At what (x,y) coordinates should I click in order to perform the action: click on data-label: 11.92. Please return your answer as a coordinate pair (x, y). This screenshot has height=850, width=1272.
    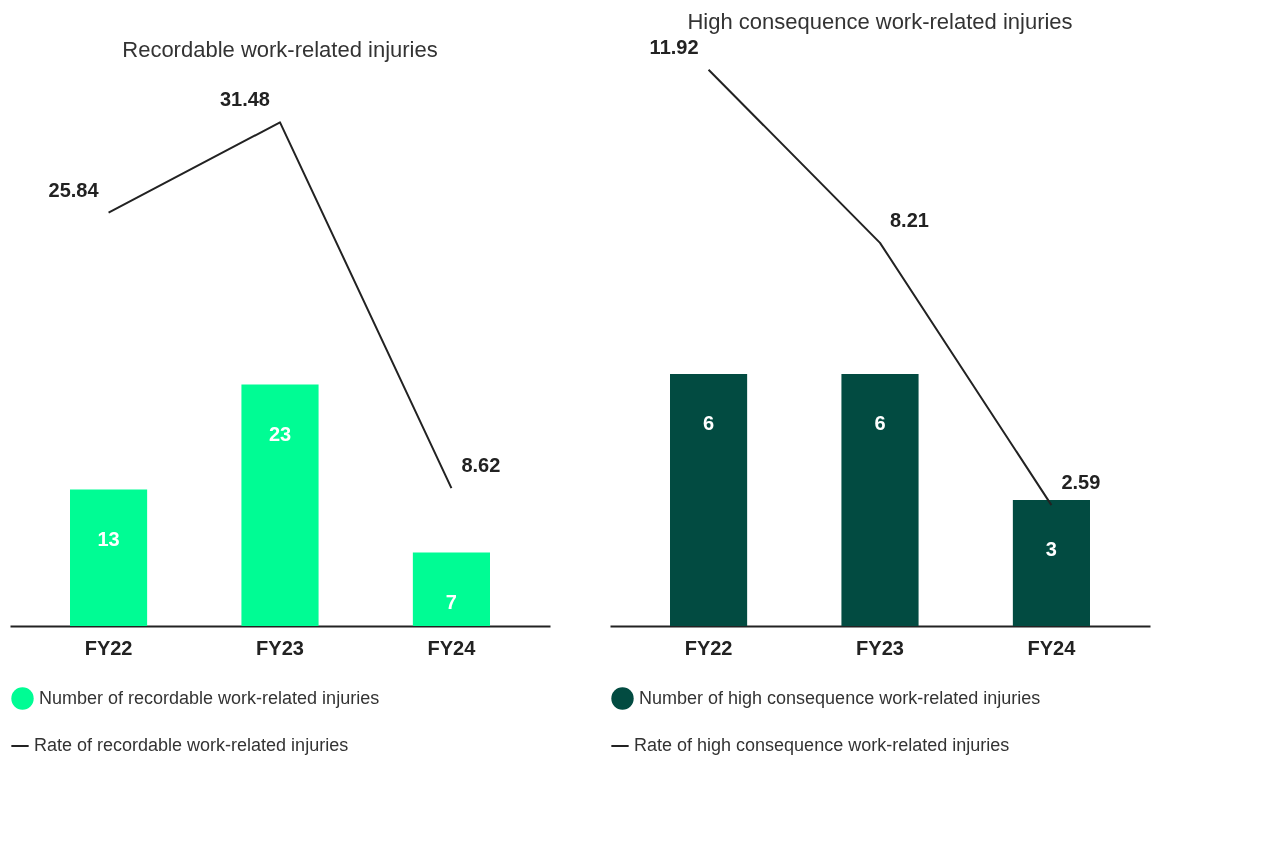
    Looking at the image, I should click on (674, 46).